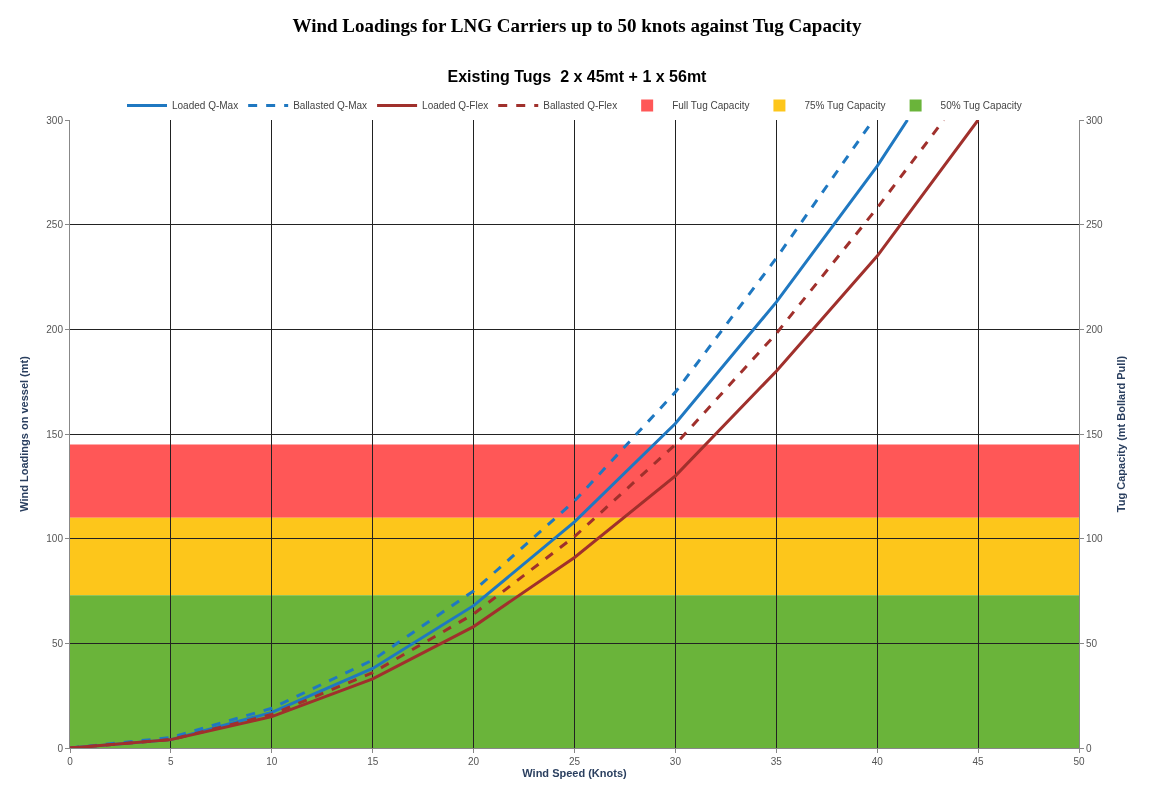 The image size is (1154, 803). Describe the element at coordinates (55, 225) in the screenshot. I see `y-tick-label: 250` at that location.